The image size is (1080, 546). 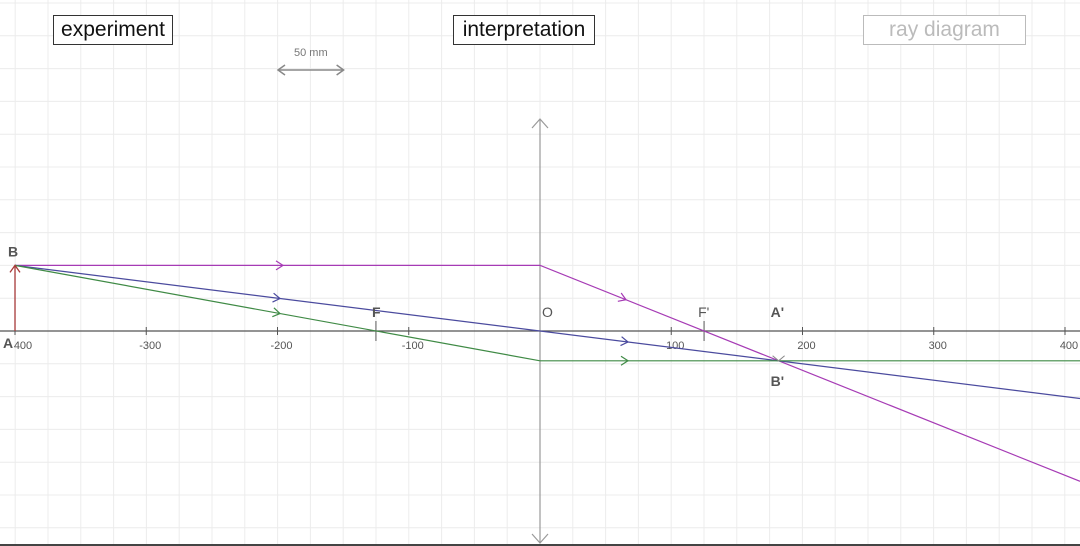 What do you see at coordinates (113, 30) in the screenshot?
I see `experiment-button: experiment` at bounding box center [113, 30].